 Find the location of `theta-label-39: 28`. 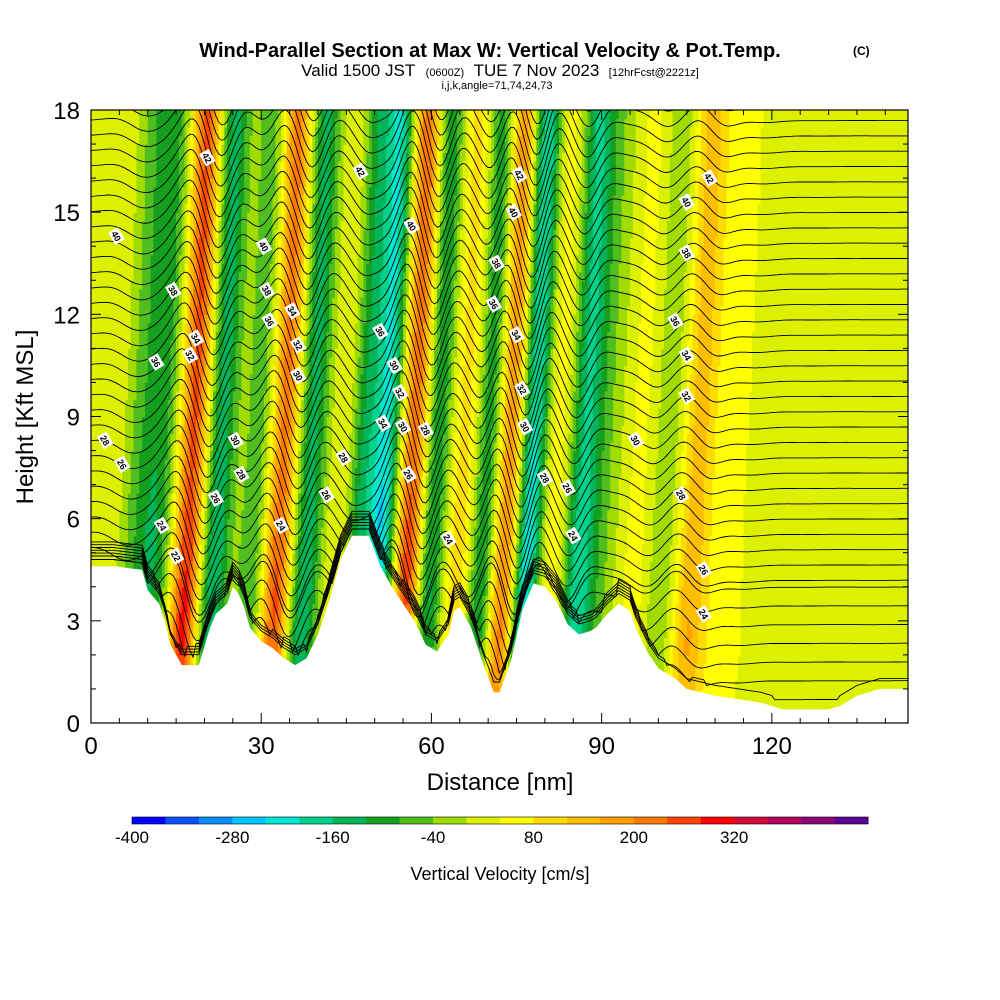

theta-label-39: 28 is located at coordinates (681, 494).